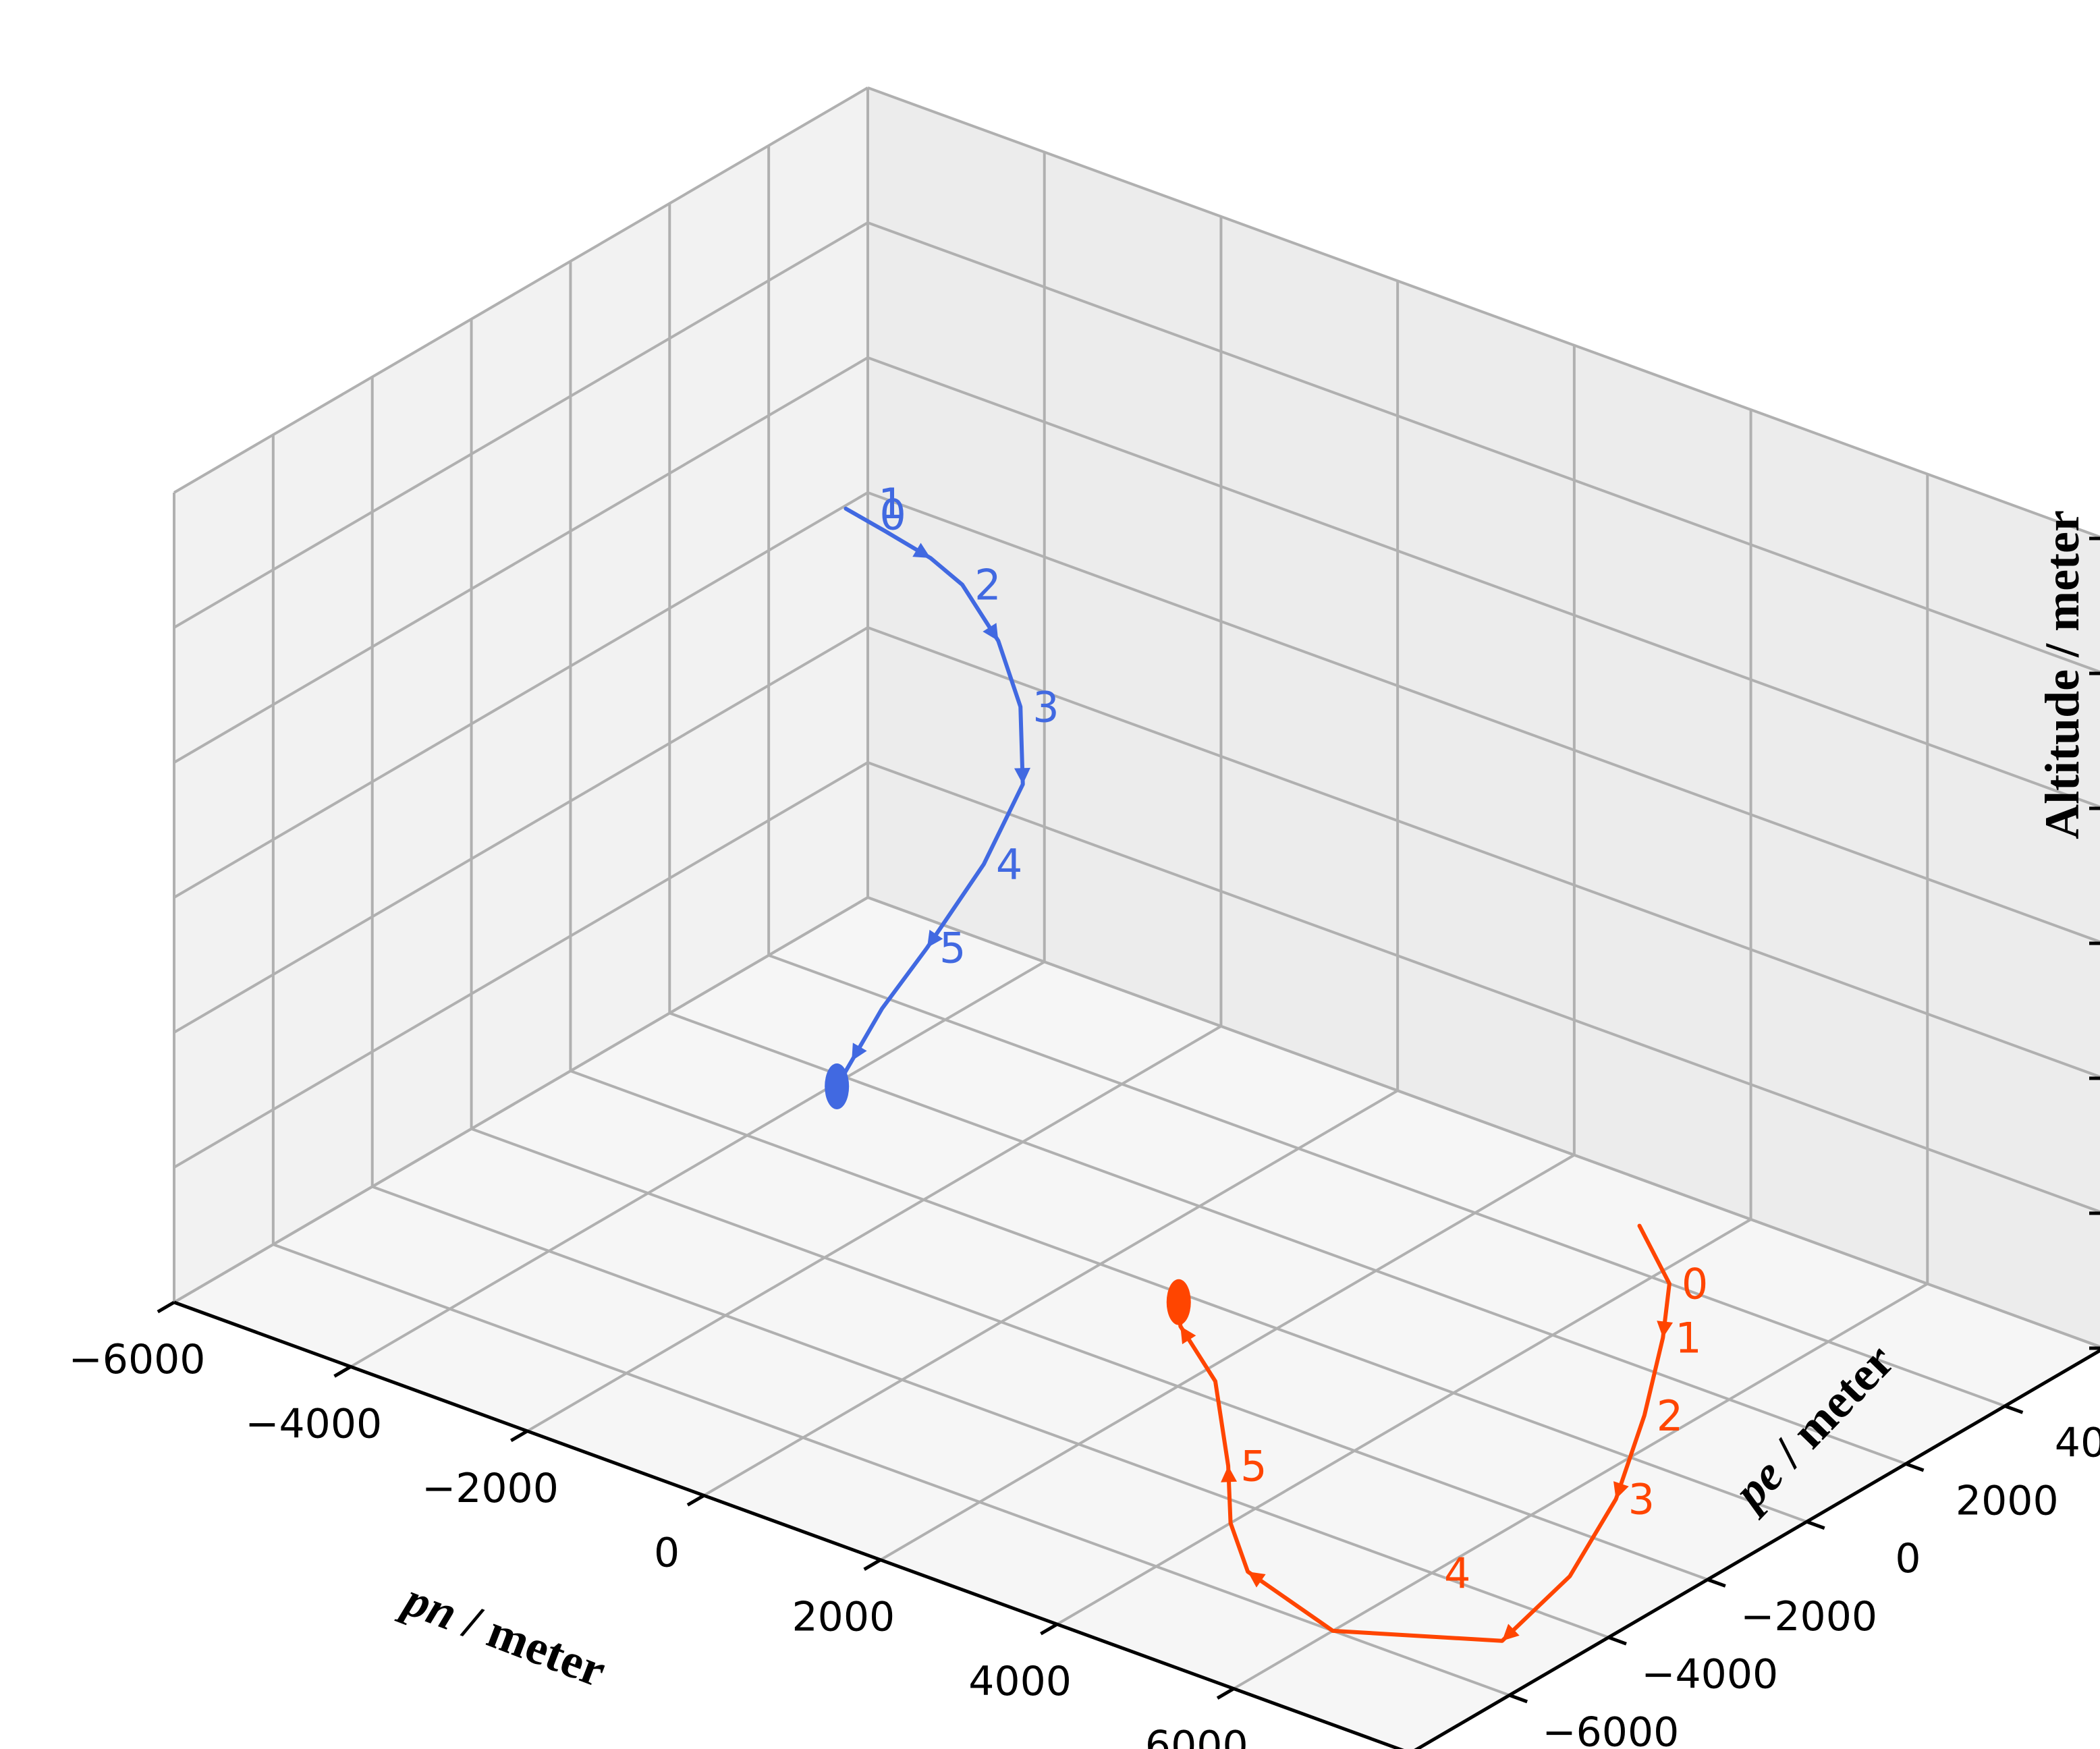  Describe the element at coordinates (1178, 1302) in the screenshot. I see `series-1-endpoint-marker` at that location.